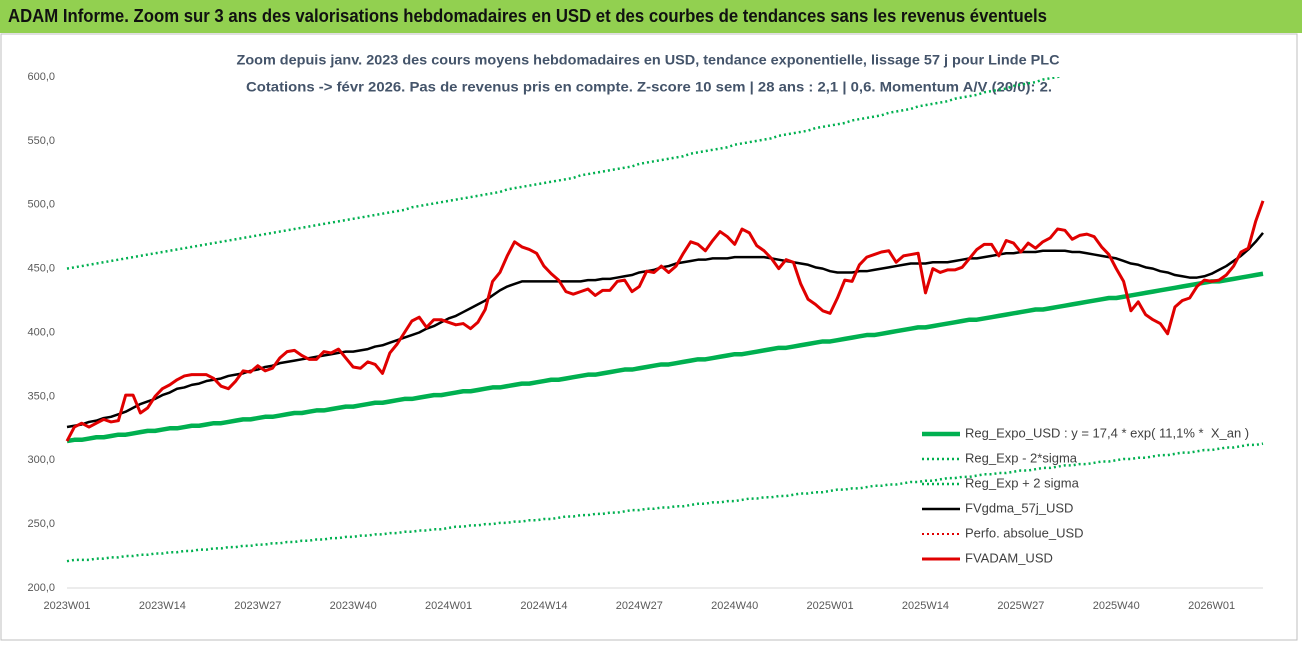 The width and height of the screenshot is (1302, 647). Describe the element at coordinates (41, 205) in the screenshot. I see `y-tick-label: 500,0` at that location.